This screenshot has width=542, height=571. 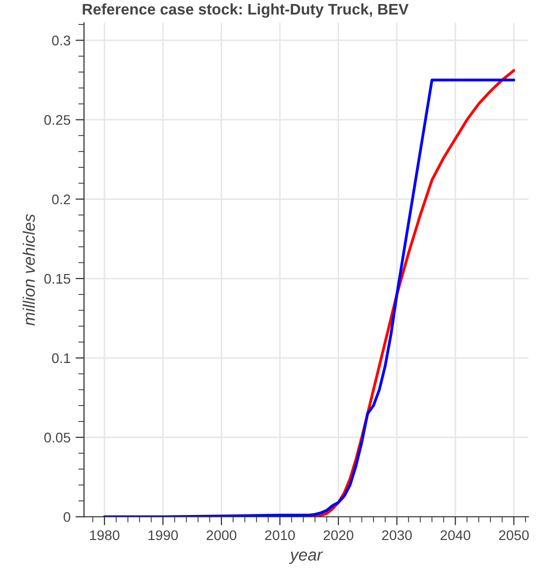 What do you see at coordinates (61, 199) in the screenshot?
I see `y-tick-label: 0.2` at bounding box center [61, 199].